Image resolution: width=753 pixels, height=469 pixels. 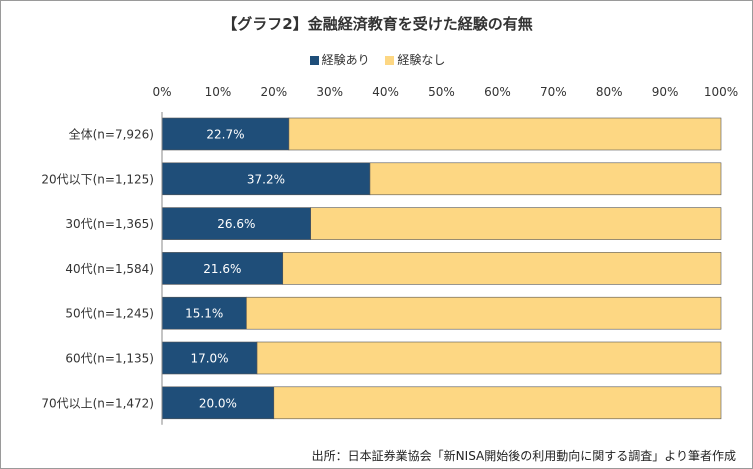 What do you see at coordinates (236, 224) in the screenshot?
I see `data-label: 26.6%` at bounding box center [236, 224].